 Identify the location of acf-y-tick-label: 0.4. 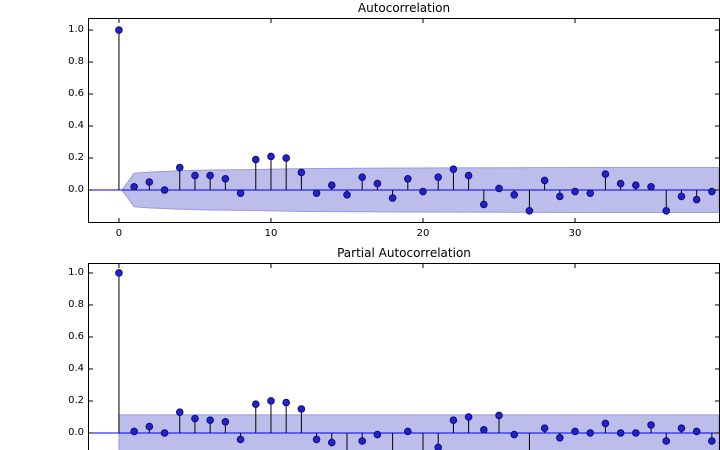
(76, 126).